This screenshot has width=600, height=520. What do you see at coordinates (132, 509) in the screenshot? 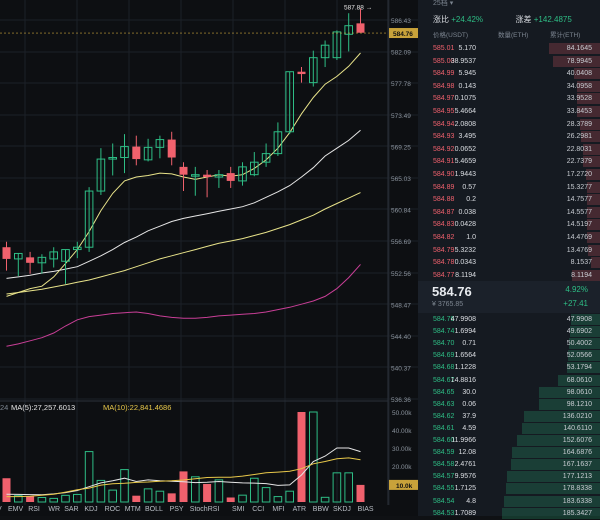
I see `indicator-tab: MTM` at bounding box center [132, 509].